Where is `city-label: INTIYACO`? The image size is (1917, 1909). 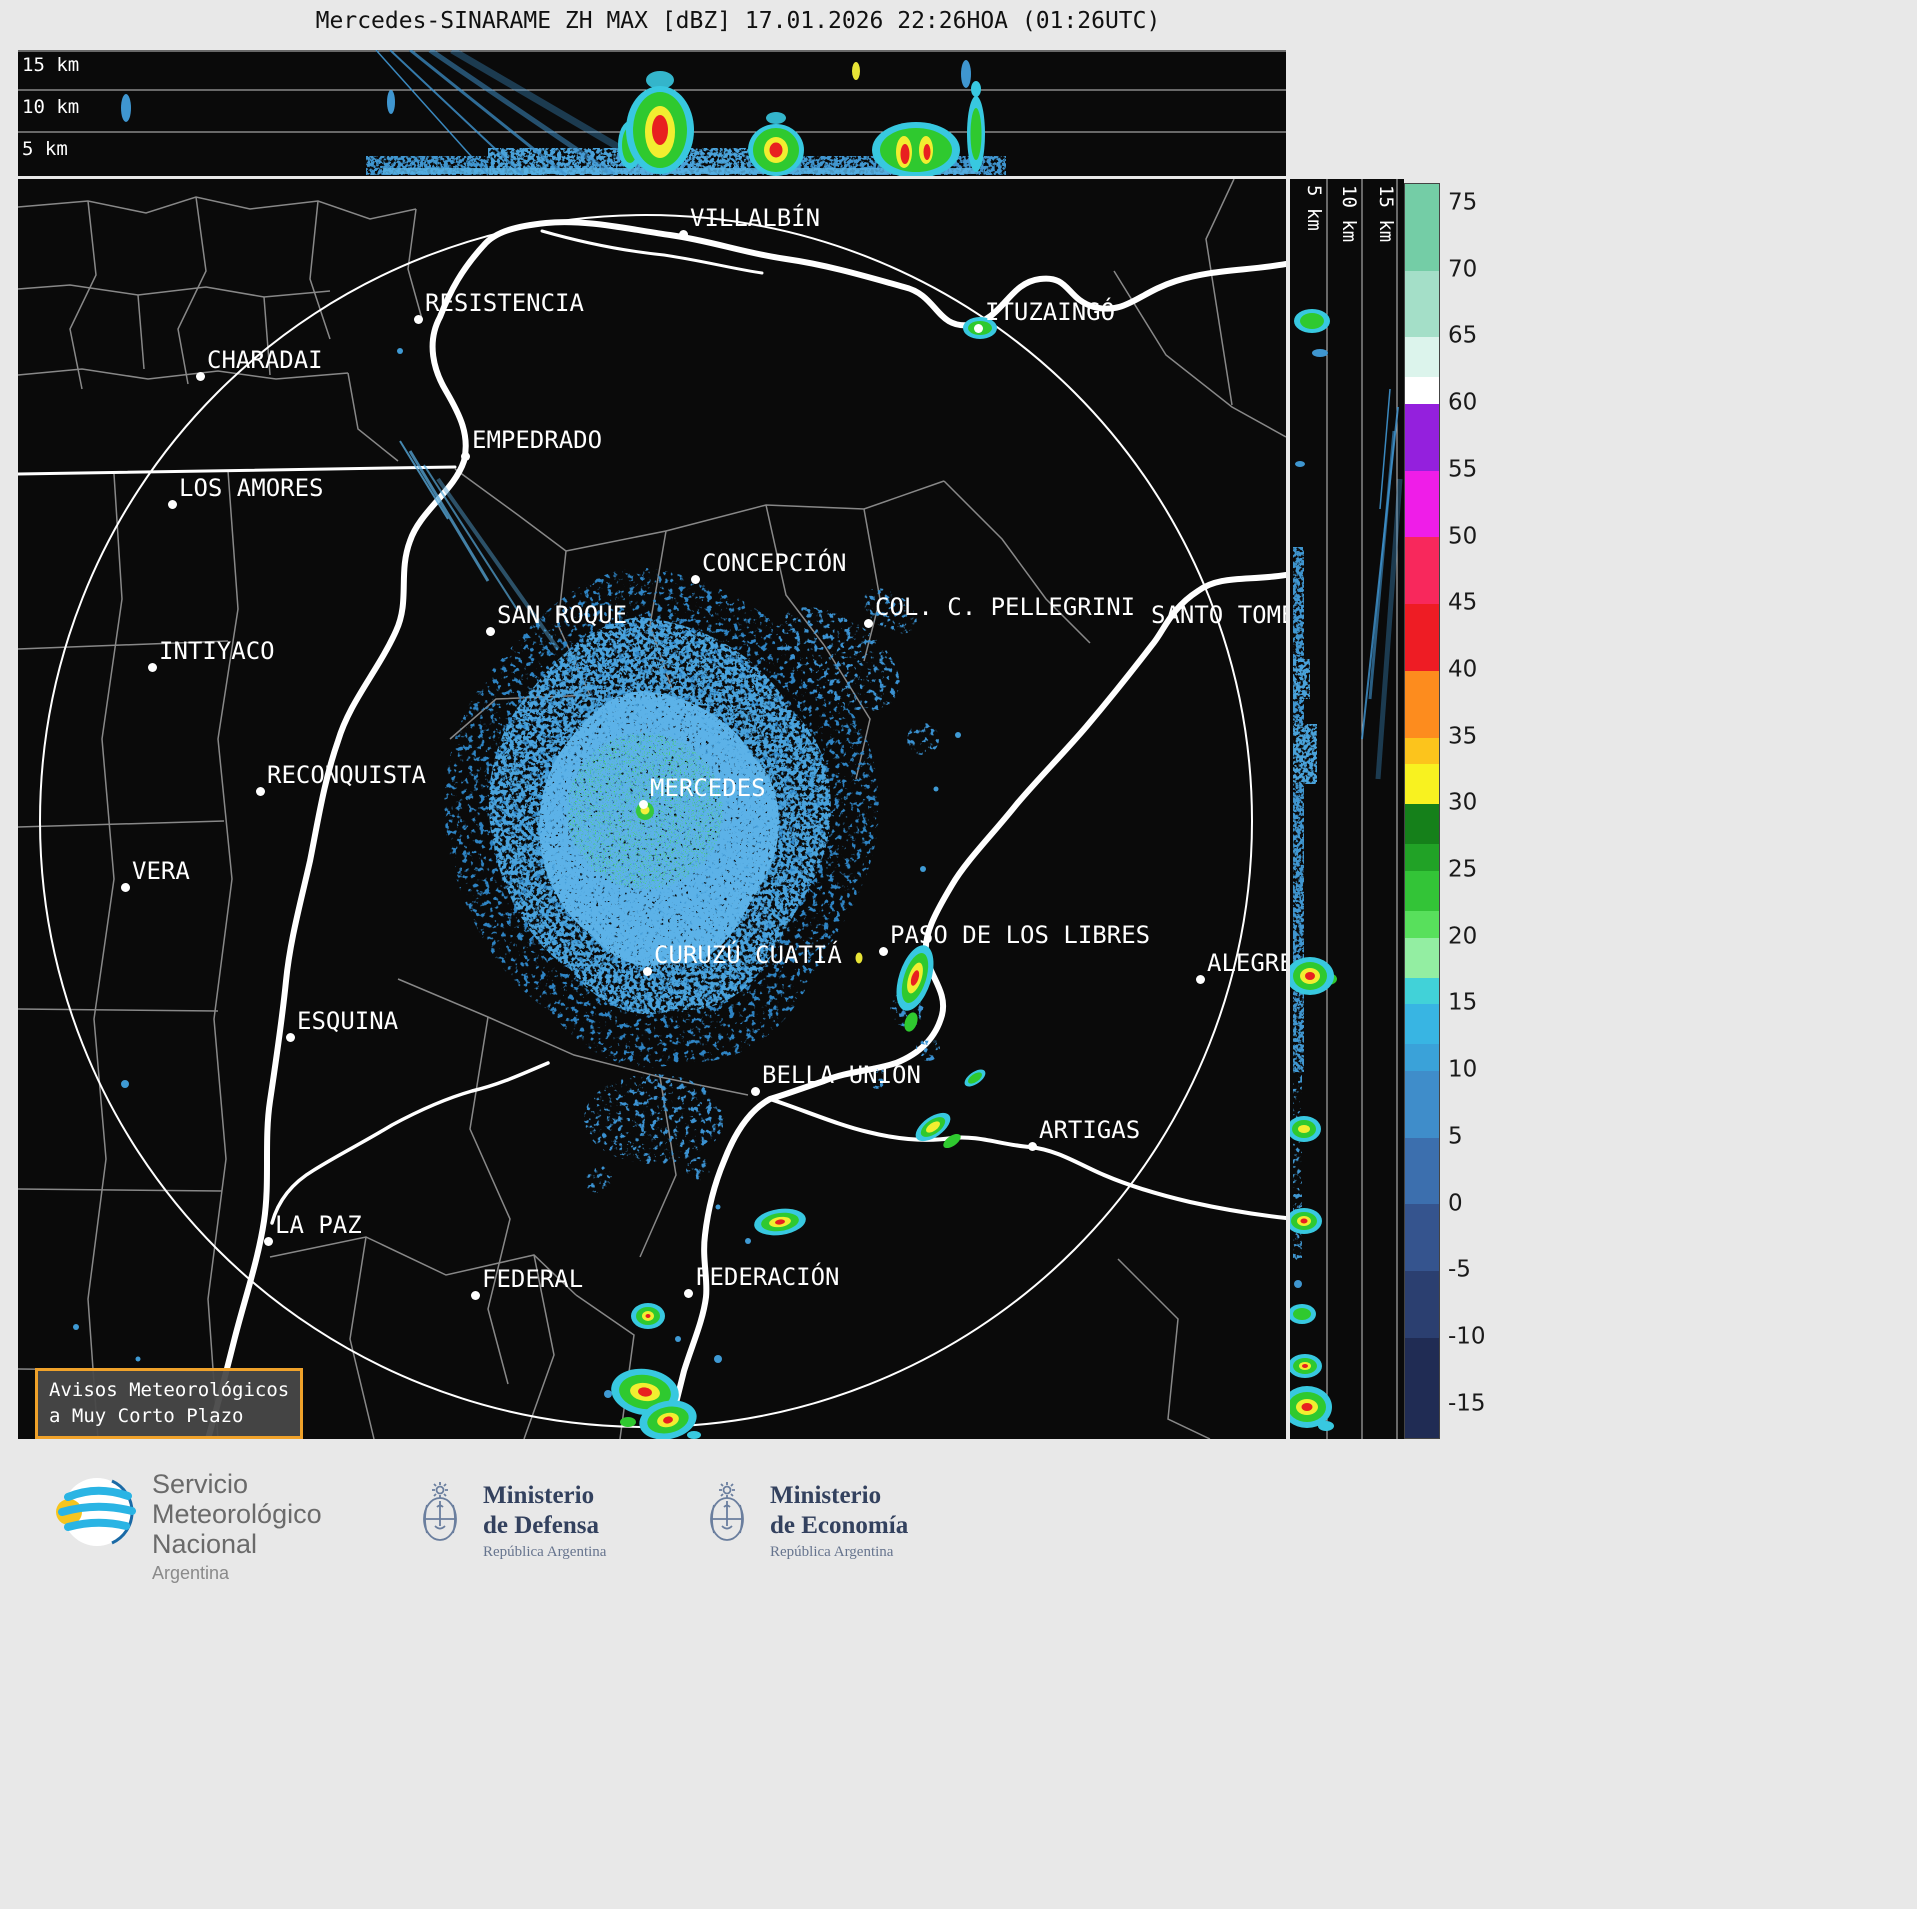
city-label: INTIYACO is located at coordinates (217, 651).